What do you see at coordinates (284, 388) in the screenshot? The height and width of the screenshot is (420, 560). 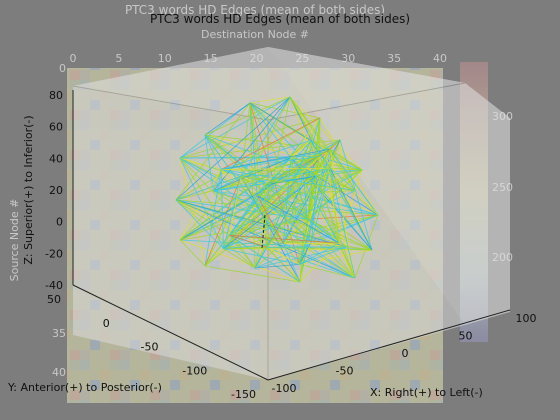 I see `x-tick-label: -100` at bounding box center [284, 388].